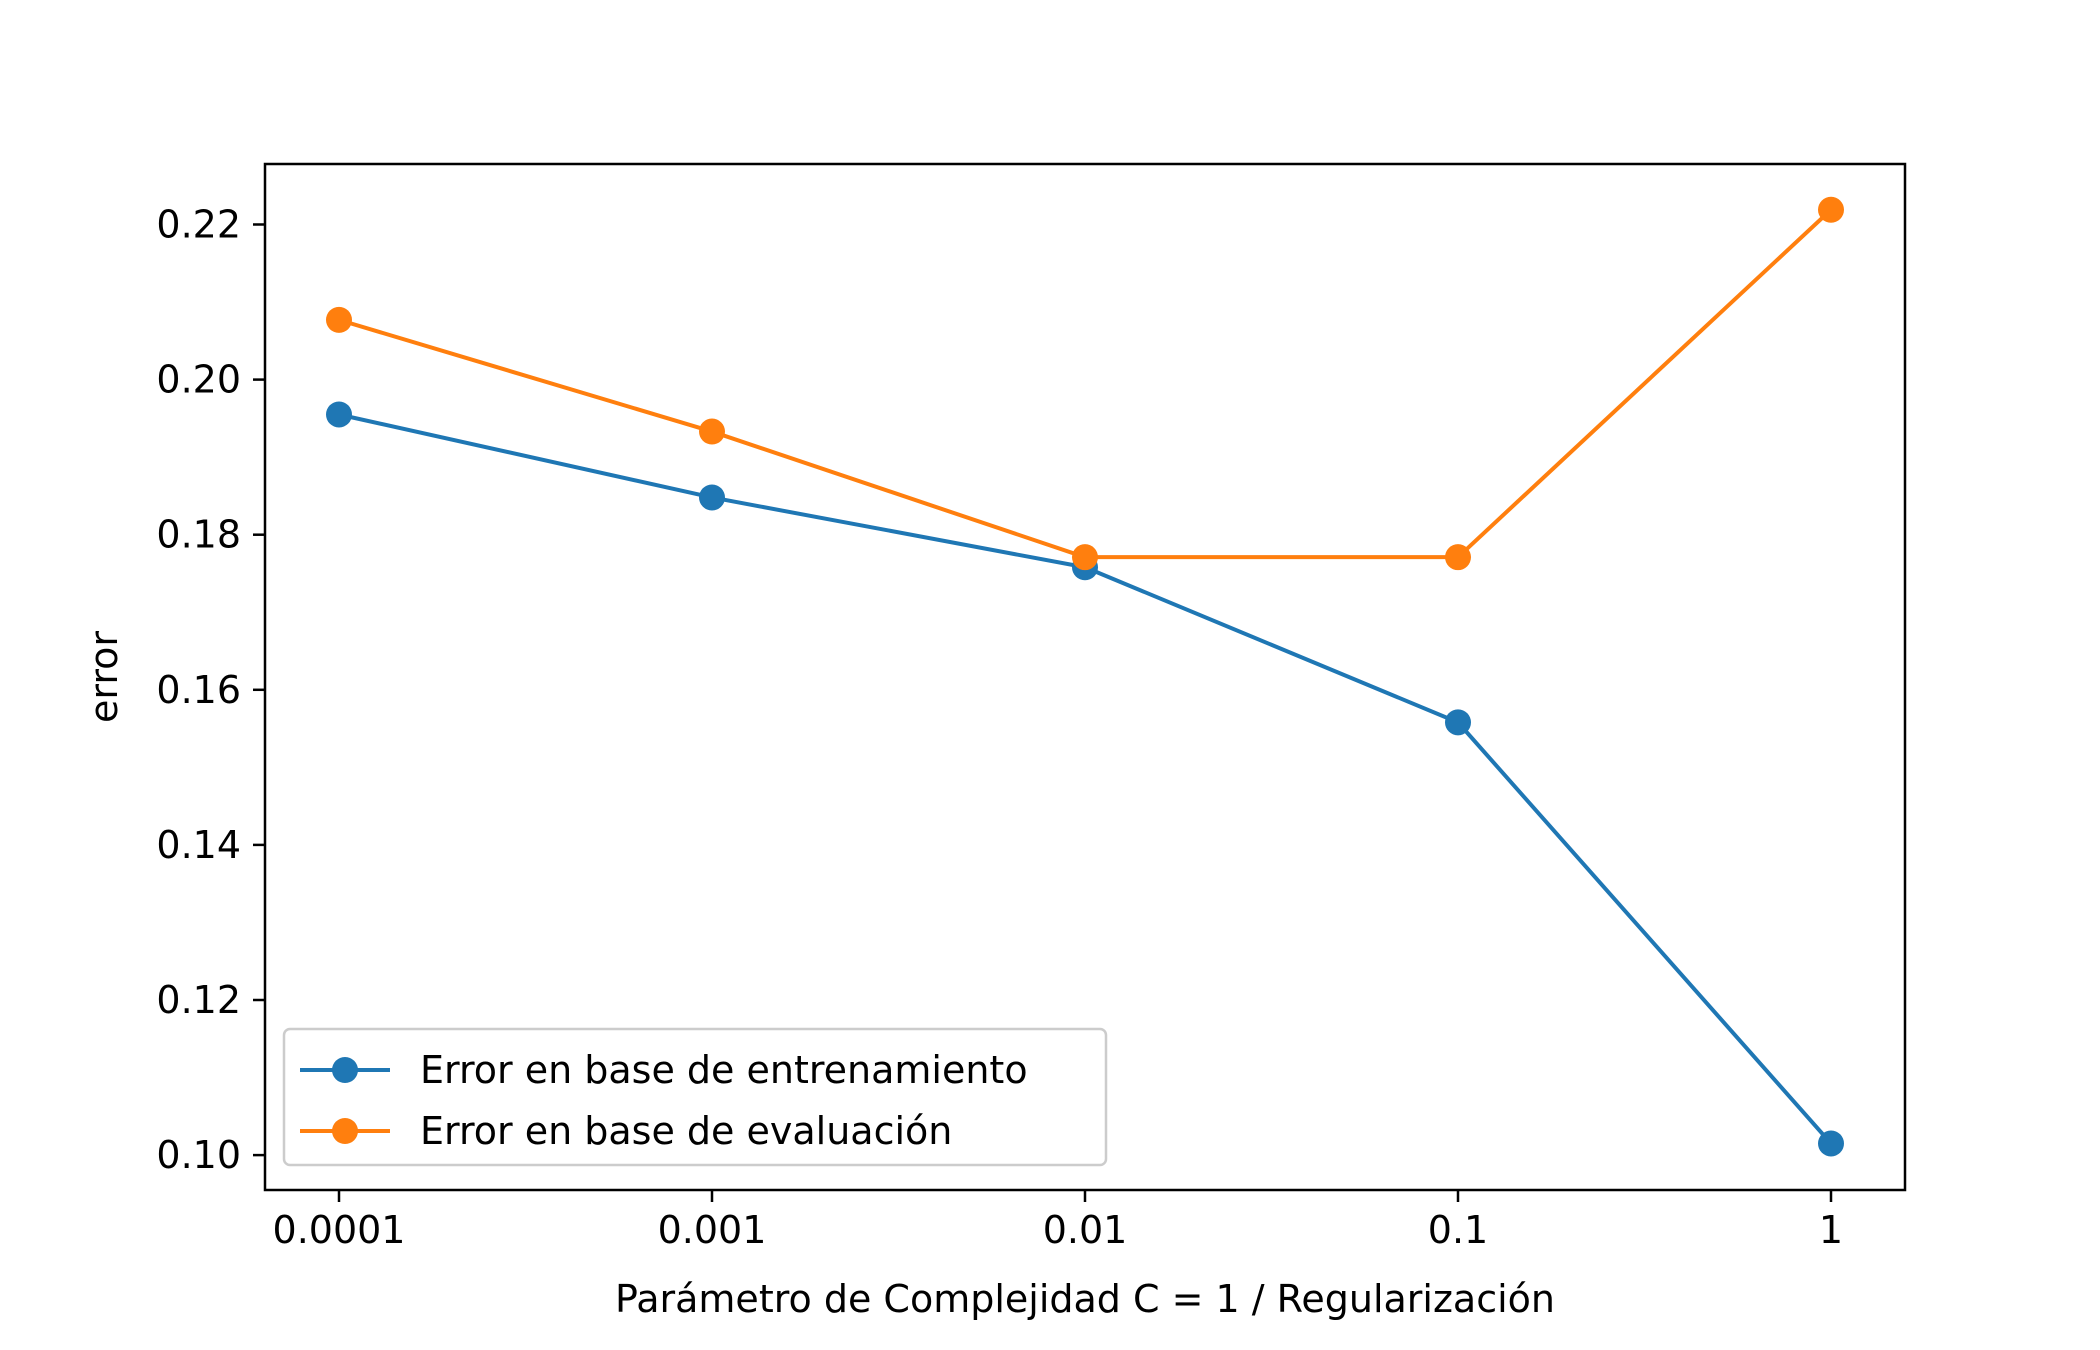 Image resolution: width=2100 pixels, height=1350 pixels. I want to click on x-tick-label: 1, so click(1831, 1230).